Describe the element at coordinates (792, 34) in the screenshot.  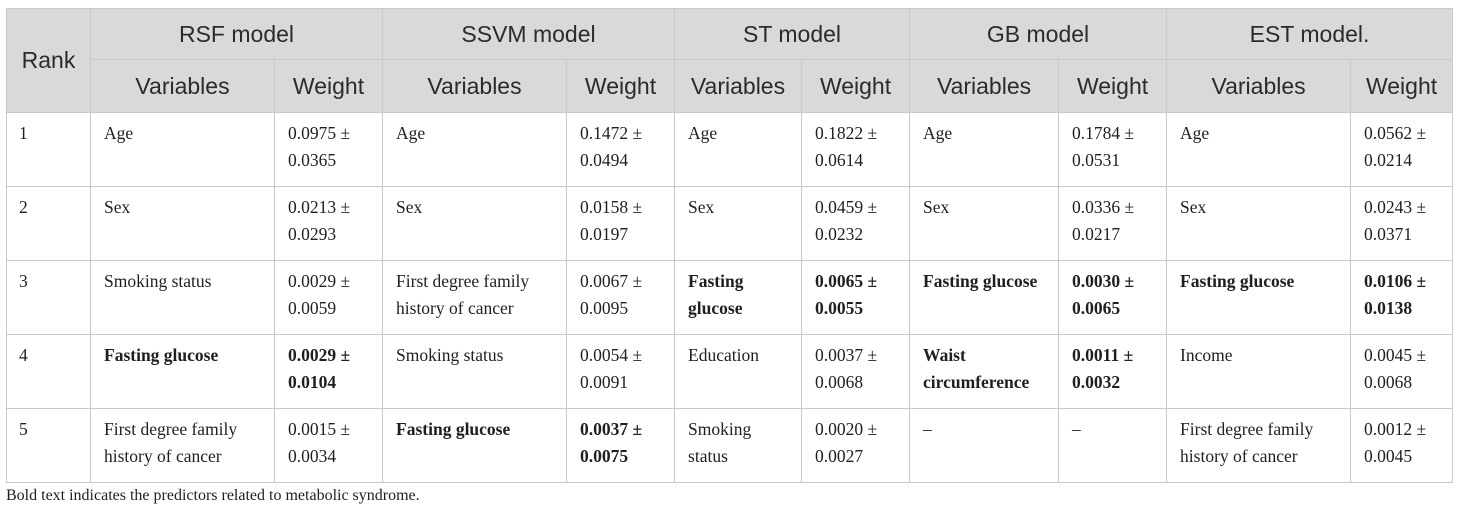
I see `model-header-st: ST model` at that location.